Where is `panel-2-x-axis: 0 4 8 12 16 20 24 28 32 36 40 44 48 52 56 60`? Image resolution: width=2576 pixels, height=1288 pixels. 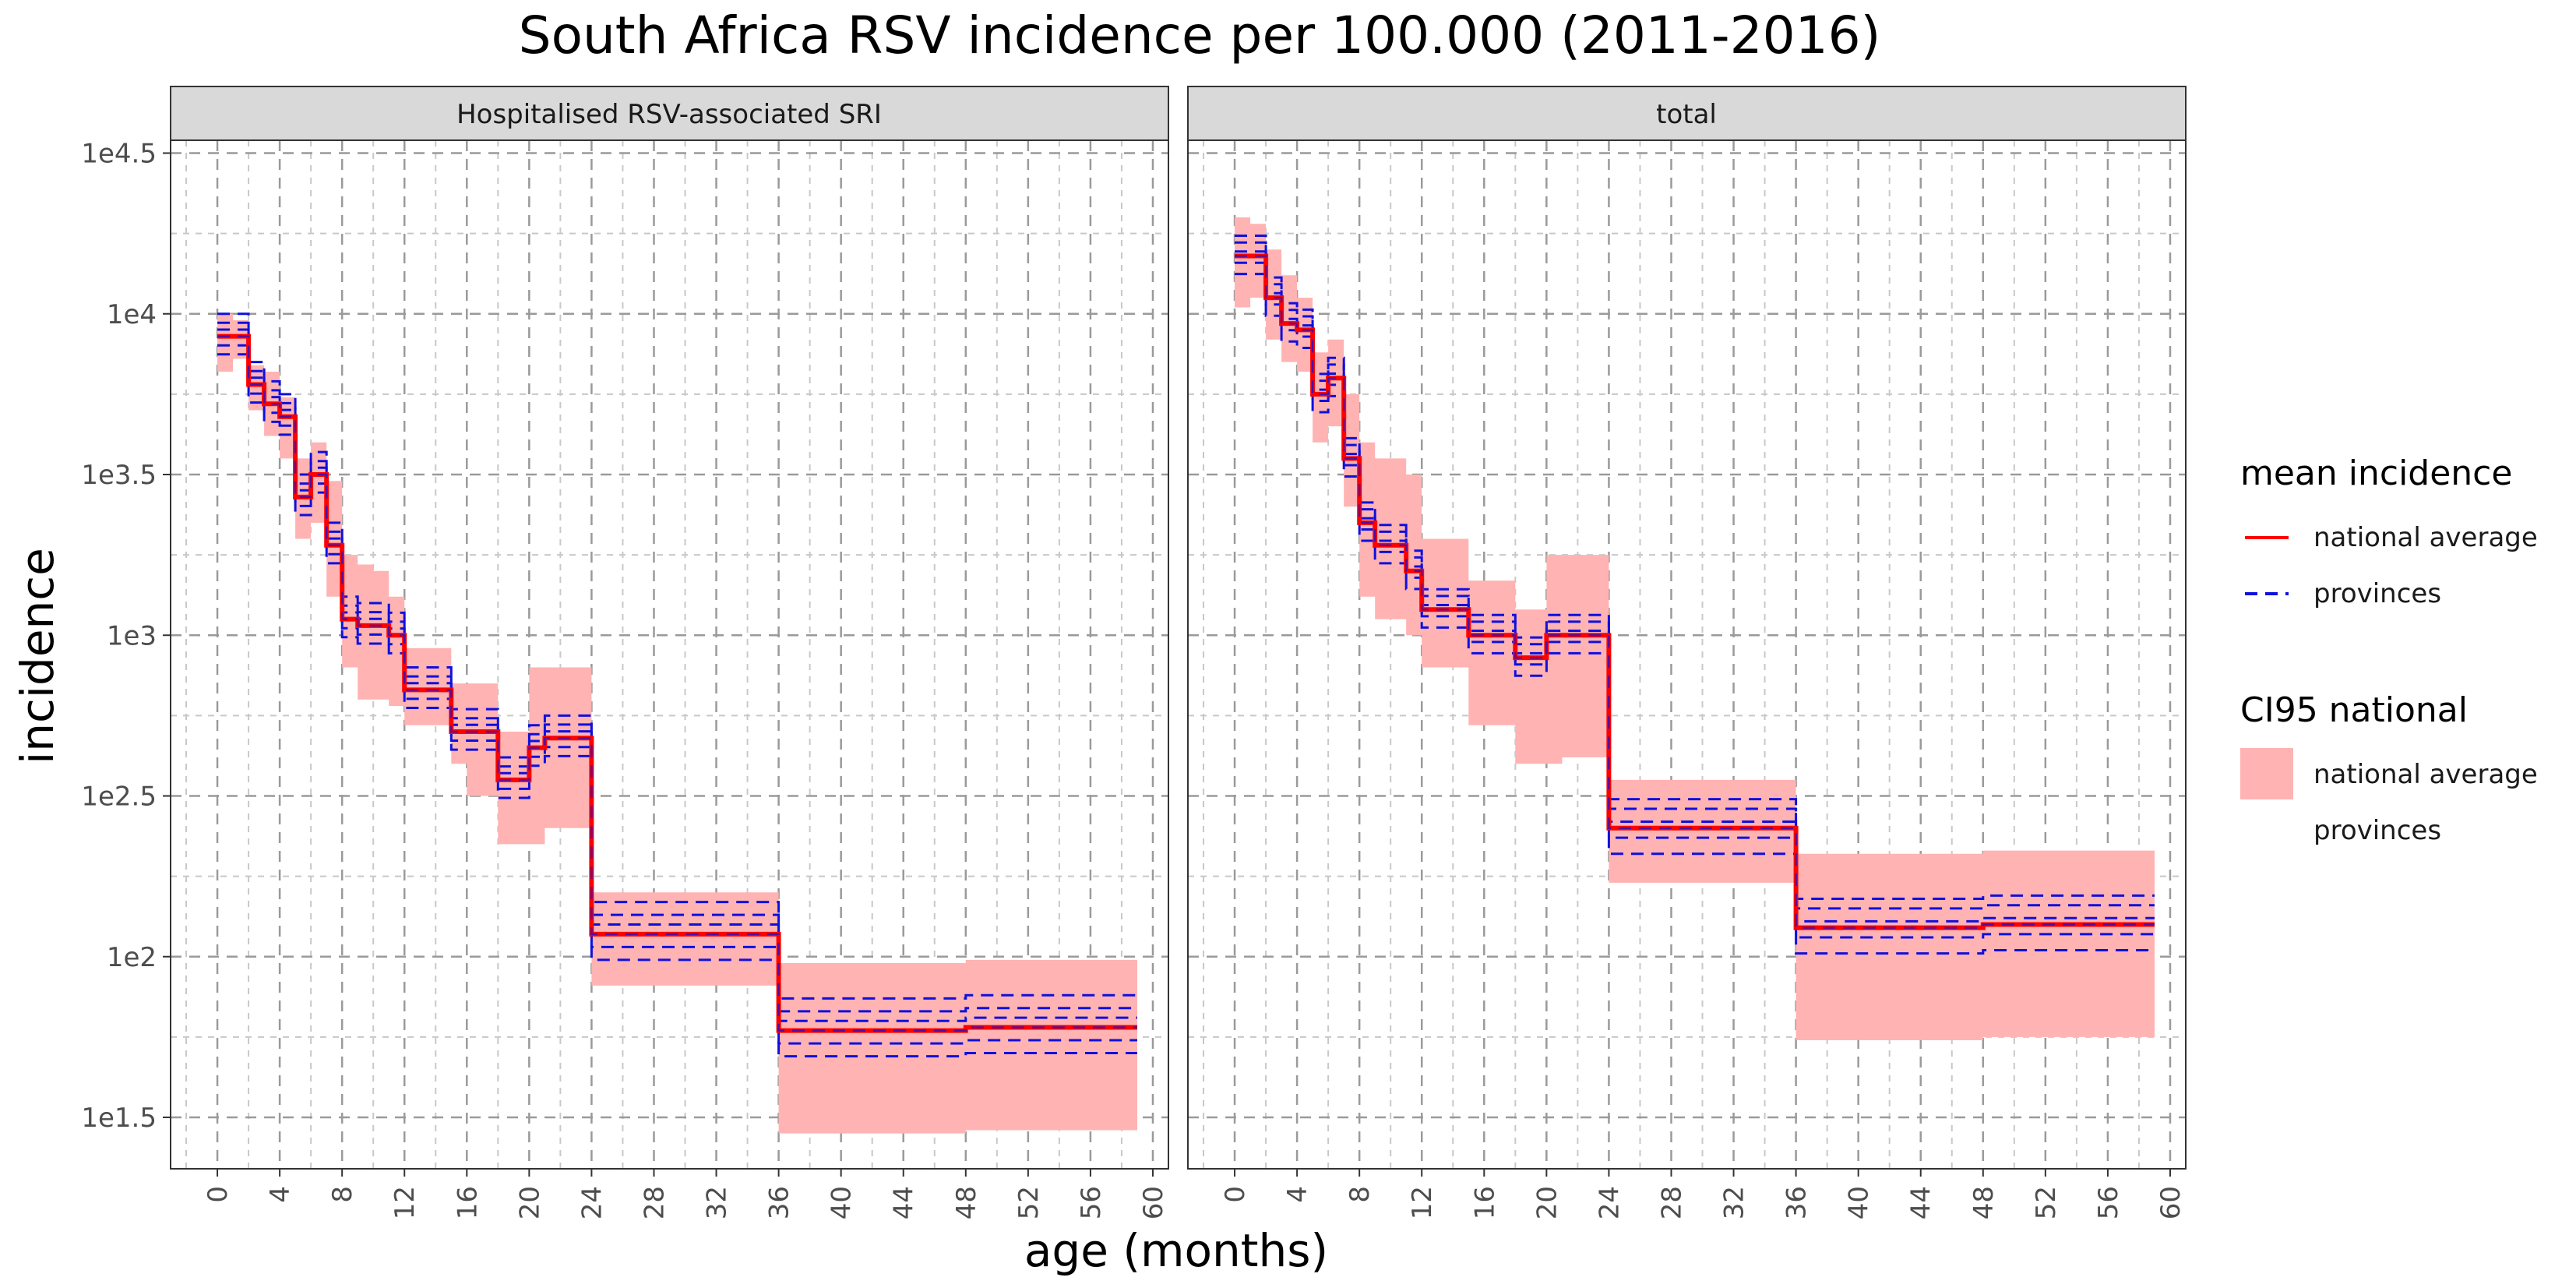
panel-2-x-axis: 0 4 8 12 16 20 24 28 32 36 40 44 48 52 56 60 is located at coordinates (1703, 1194).